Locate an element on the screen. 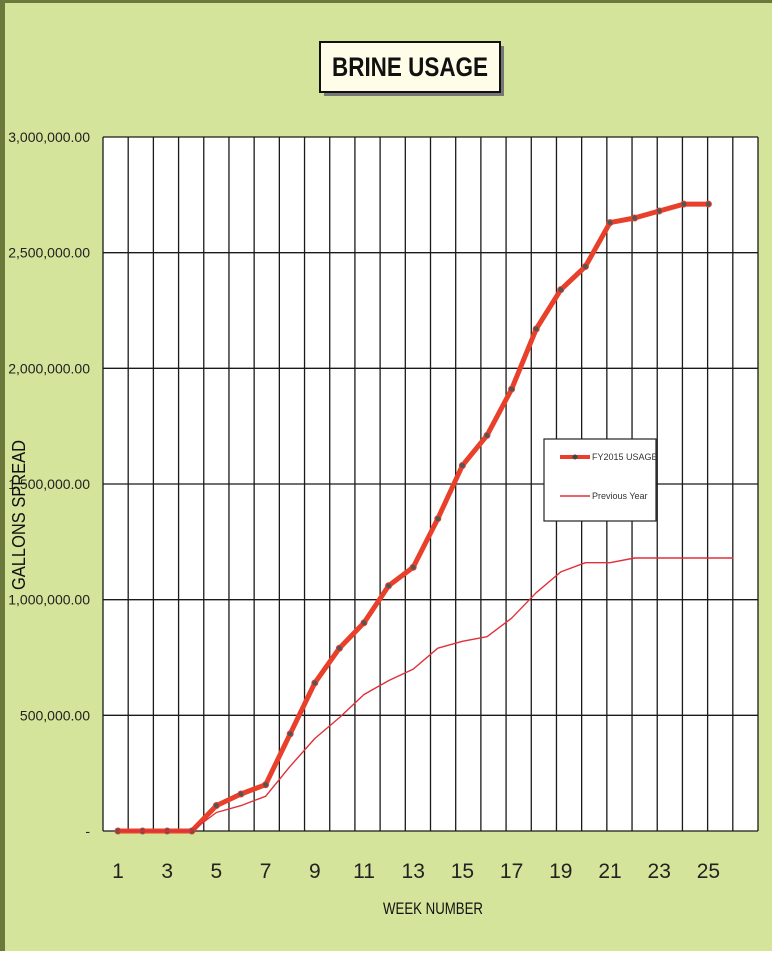 The image size is (772, 956). x-tick-label: 19 is located at coordinates (560, 871).